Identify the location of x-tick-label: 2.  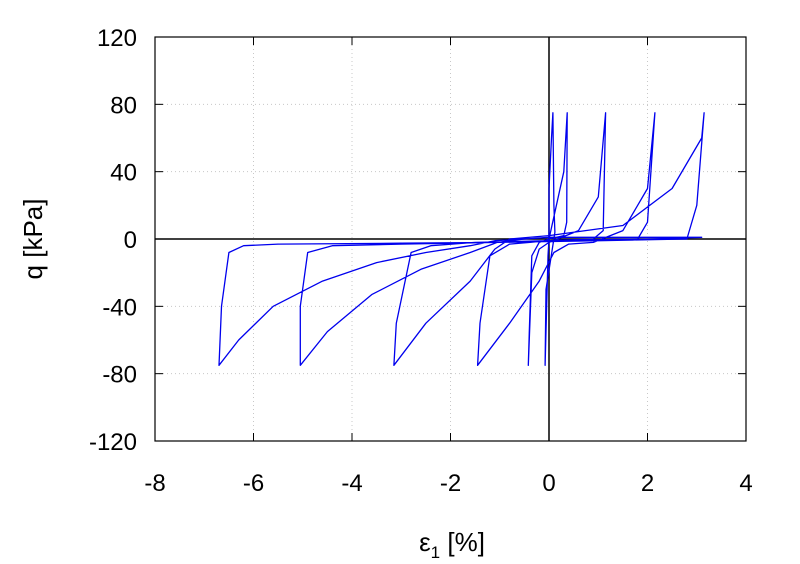
(647, 483).